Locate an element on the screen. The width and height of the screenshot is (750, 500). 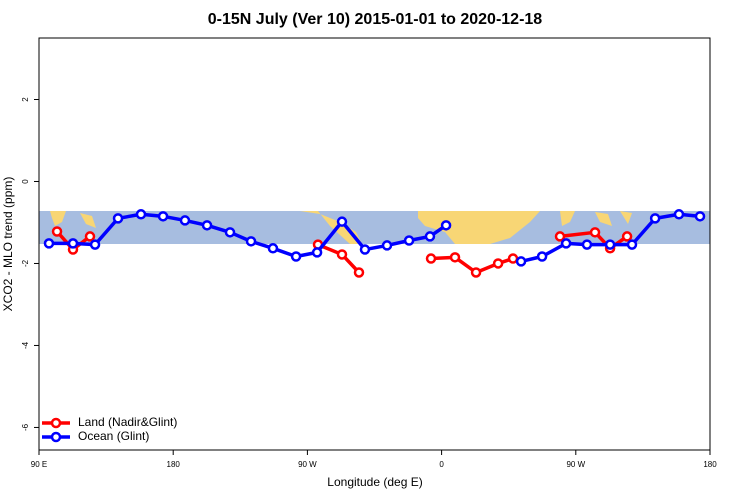
legend-label: Land (Nadir&Glint) is located at coordinates (127, 422).